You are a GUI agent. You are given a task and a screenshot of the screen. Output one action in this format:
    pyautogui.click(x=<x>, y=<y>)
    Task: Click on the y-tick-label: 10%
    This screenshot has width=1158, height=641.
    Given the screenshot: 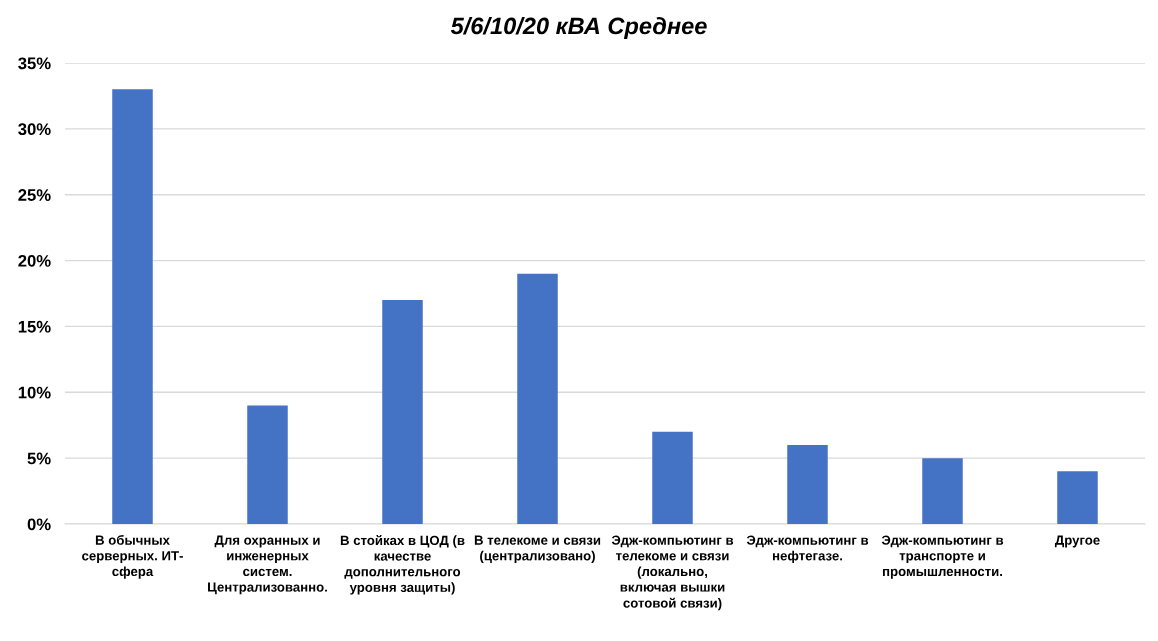 What is the action you would take?
    pyautogui.click(x=34, y=392)
    